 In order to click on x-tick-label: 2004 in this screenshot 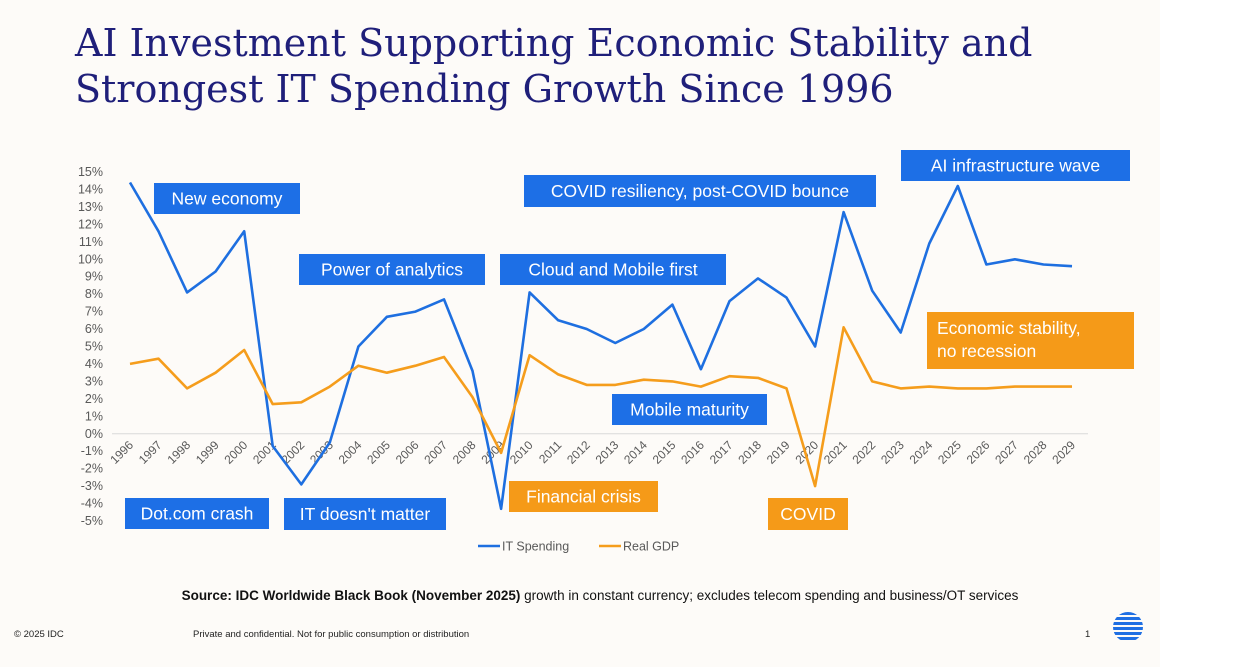, I will do `click(350, 452)`.